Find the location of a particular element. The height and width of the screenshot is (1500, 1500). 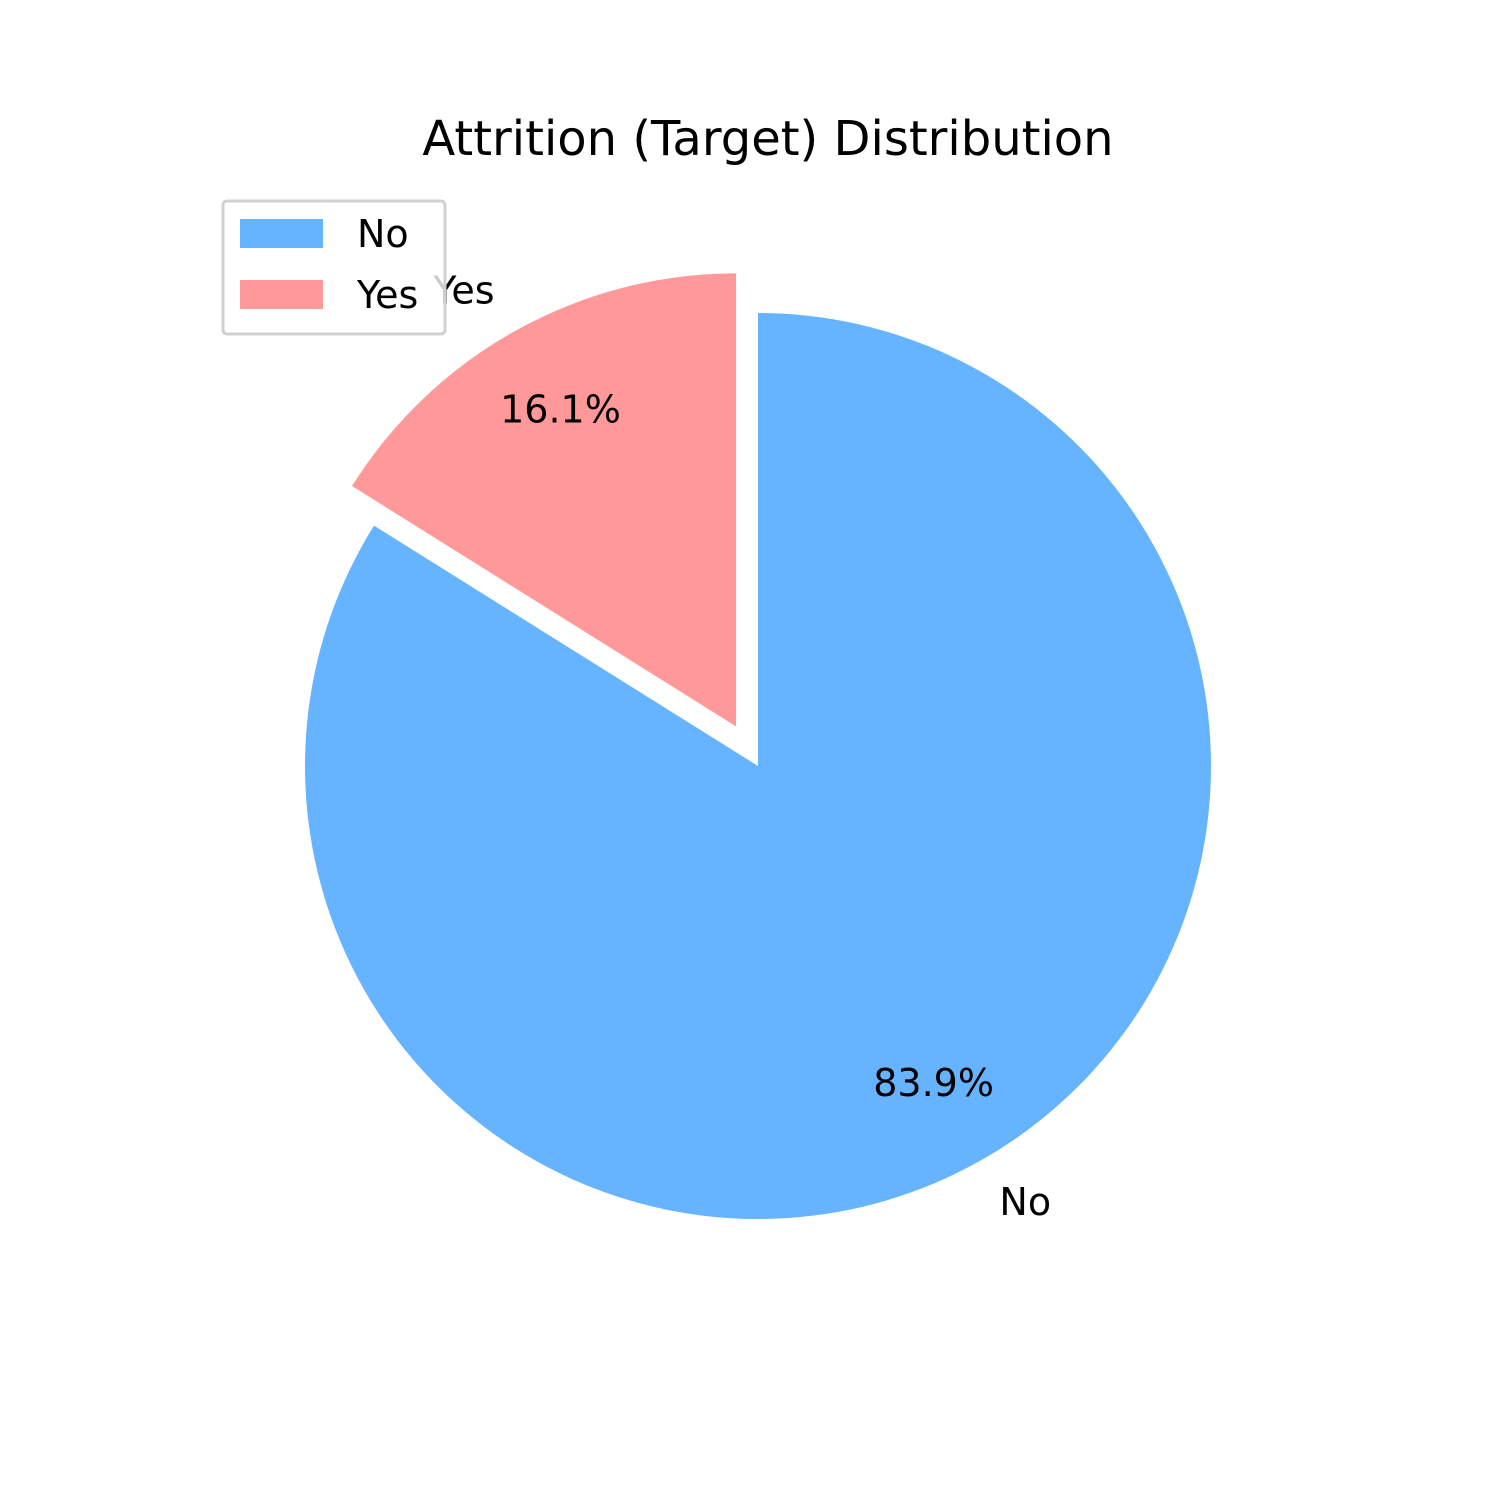

legend: No Yes is located at coordinates (334, 267).